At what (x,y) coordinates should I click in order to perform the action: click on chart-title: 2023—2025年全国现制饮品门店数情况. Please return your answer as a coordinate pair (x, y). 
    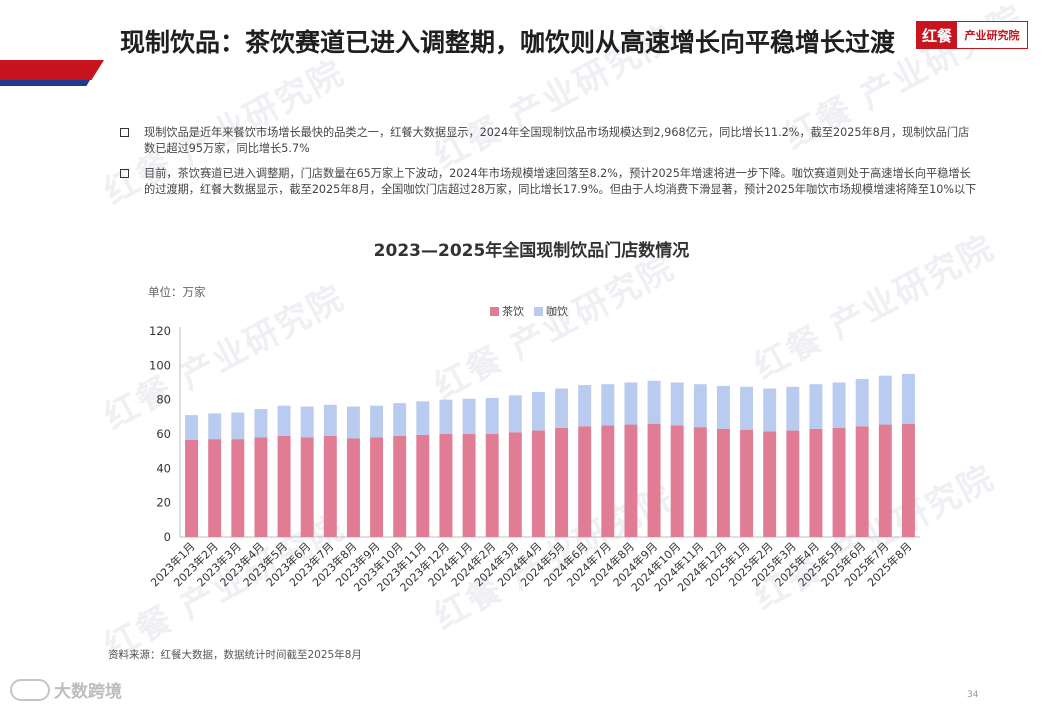
    Looking at the image, I should click on (531, 251).